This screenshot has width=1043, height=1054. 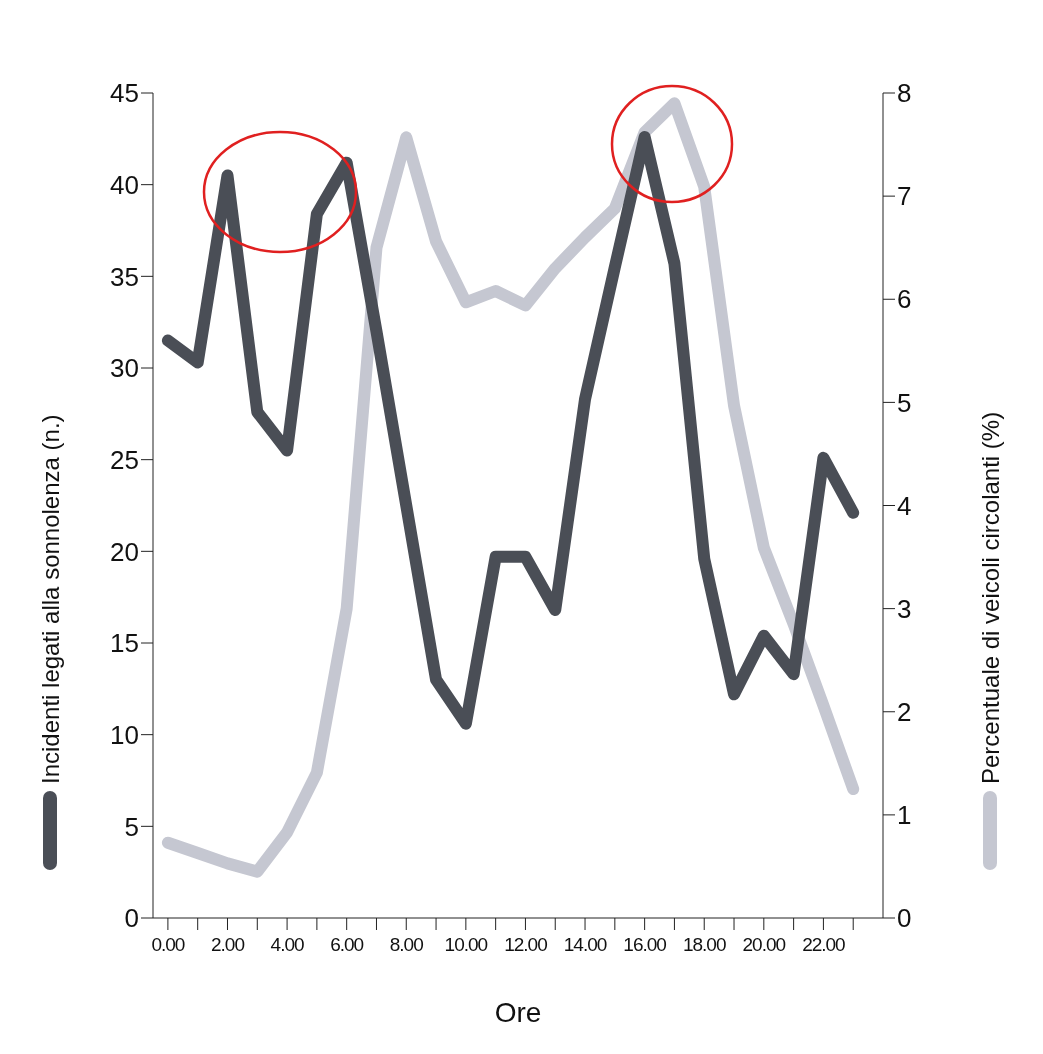 I want to click on y-tick-label: 35, so click(x=124, y=276).